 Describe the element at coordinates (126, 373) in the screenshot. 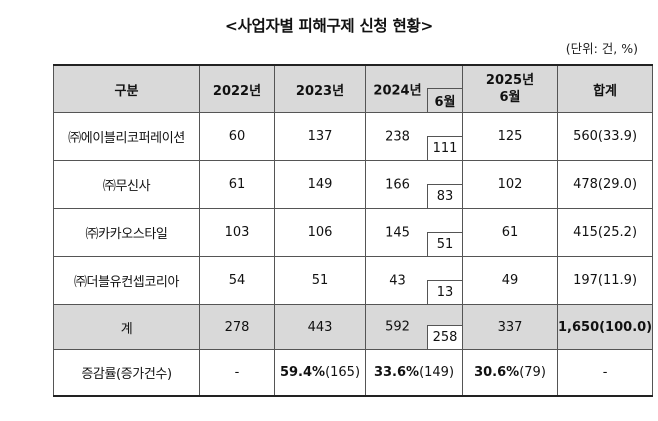

I see `row-name: 증감률(증가건수)` at that location.